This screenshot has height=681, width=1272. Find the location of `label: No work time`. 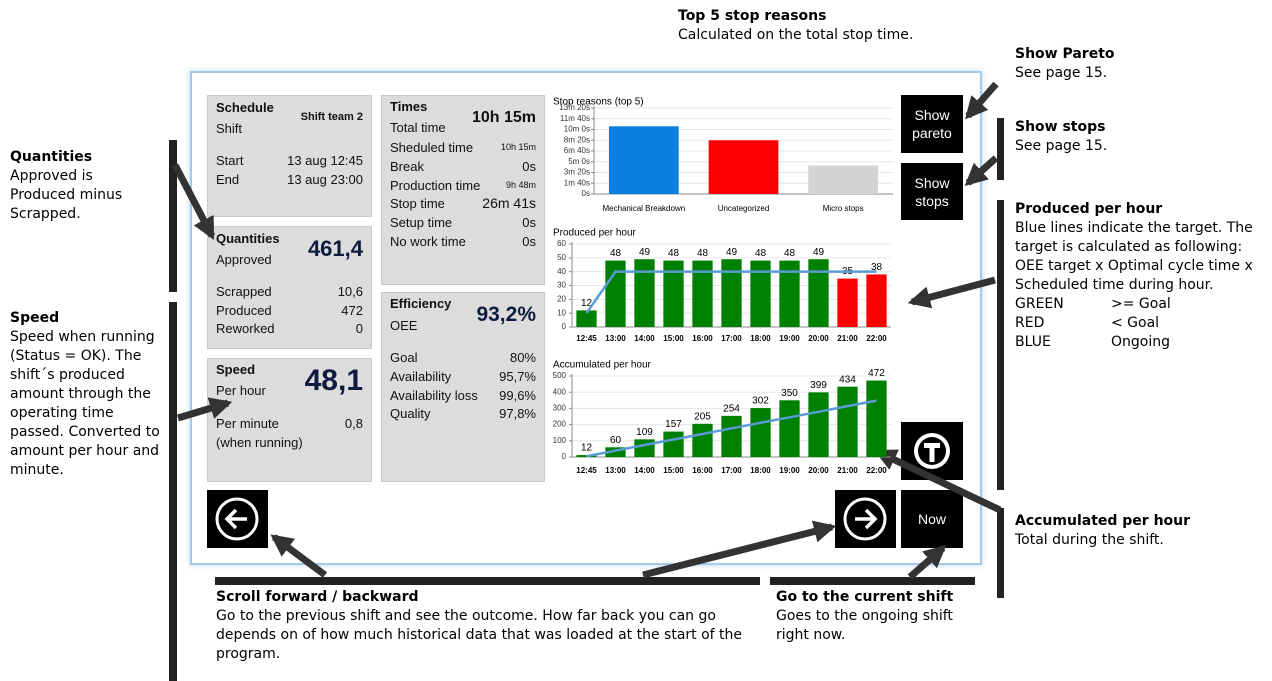

label: No work time is located at coordinates (428, 241).